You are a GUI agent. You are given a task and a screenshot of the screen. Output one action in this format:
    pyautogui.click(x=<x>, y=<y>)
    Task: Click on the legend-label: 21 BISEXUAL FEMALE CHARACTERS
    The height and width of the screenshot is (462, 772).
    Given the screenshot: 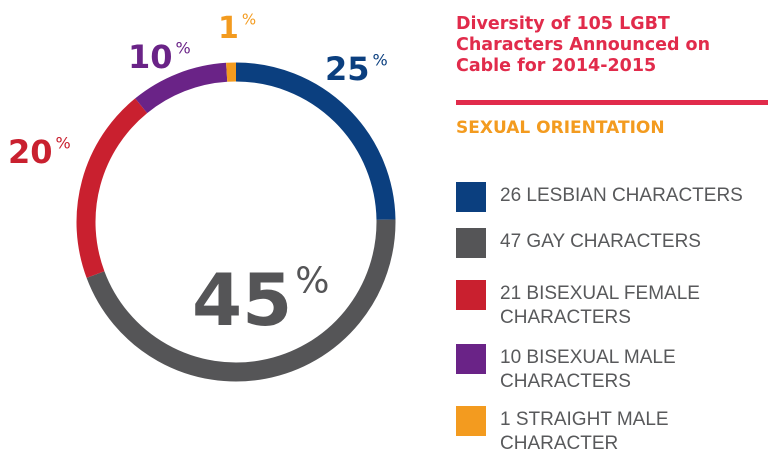 What is the action you would take?
    pyautogui.click(x=600, y=305)
    